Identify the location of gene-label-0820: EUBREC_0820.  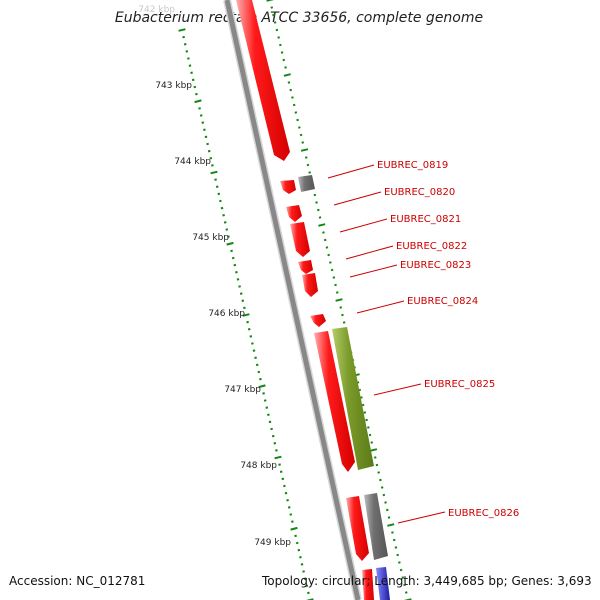
(419, 192).